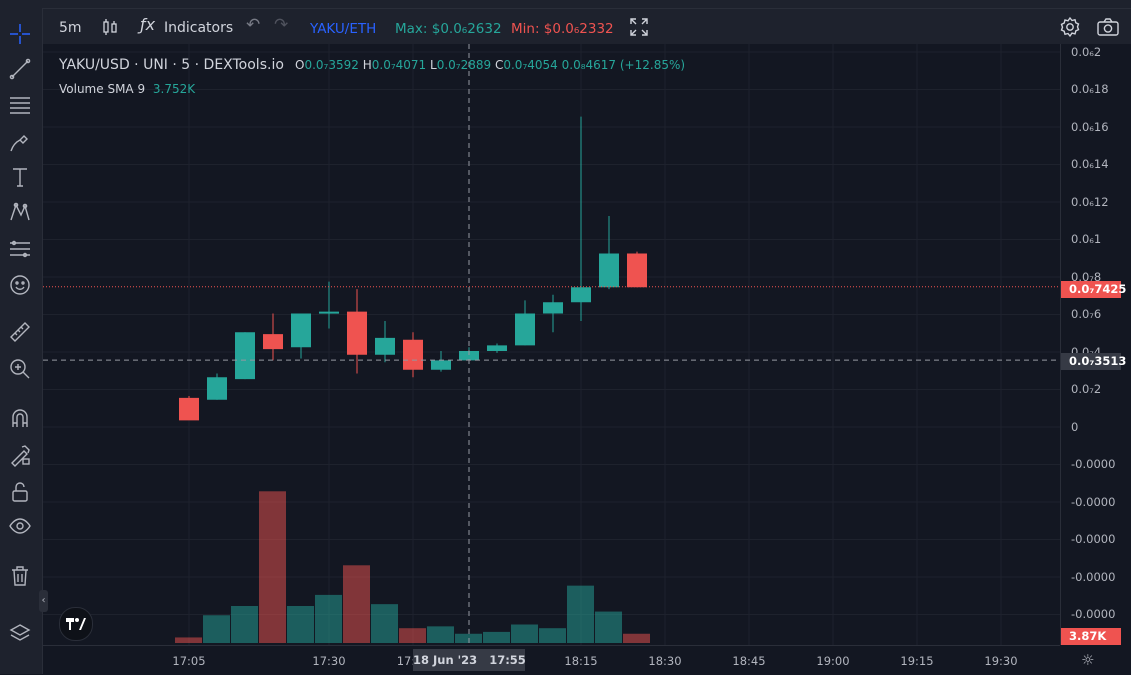  What do you see at coordinates (565, 8) in the screenshot?
I see `top-divider` at bounding box center [565, 8].